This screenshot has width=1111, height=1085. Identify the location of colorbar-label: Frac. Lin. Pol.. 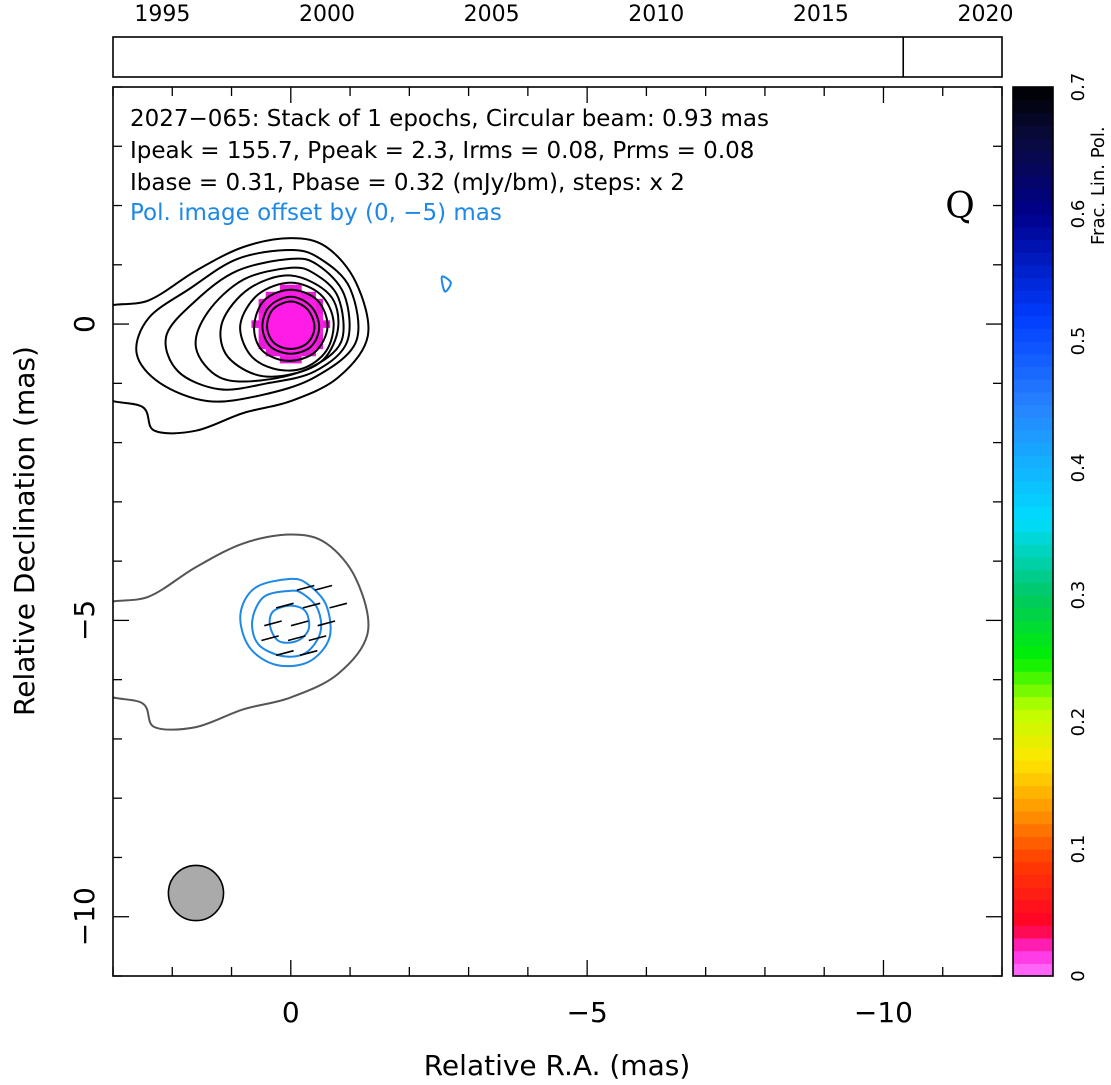
(1098, 185).